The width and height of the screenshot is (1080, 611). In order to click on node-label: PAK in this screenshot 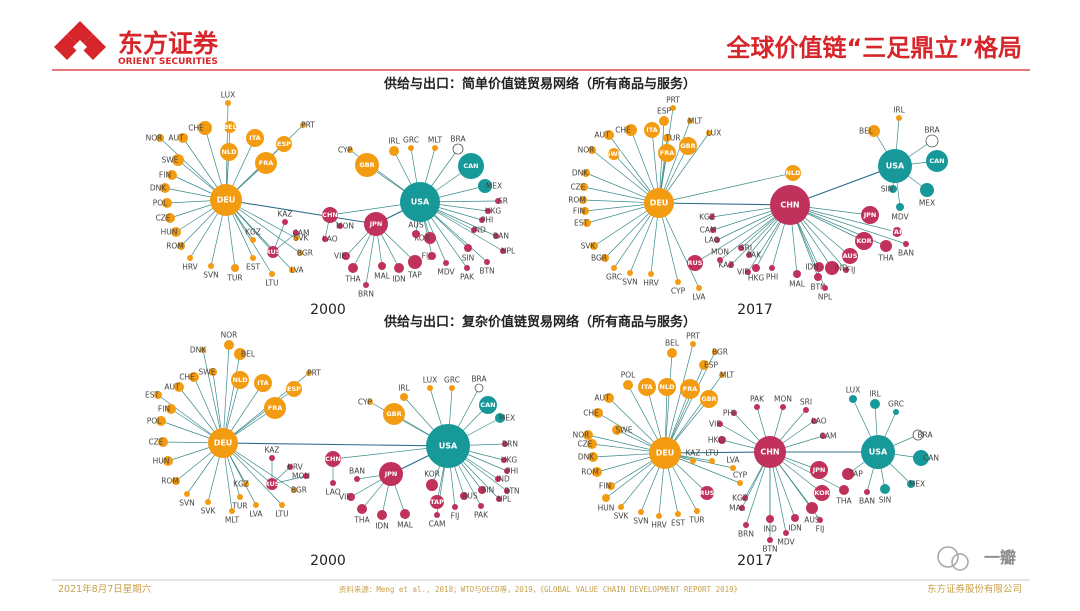, I will do `click(481, 515)`.